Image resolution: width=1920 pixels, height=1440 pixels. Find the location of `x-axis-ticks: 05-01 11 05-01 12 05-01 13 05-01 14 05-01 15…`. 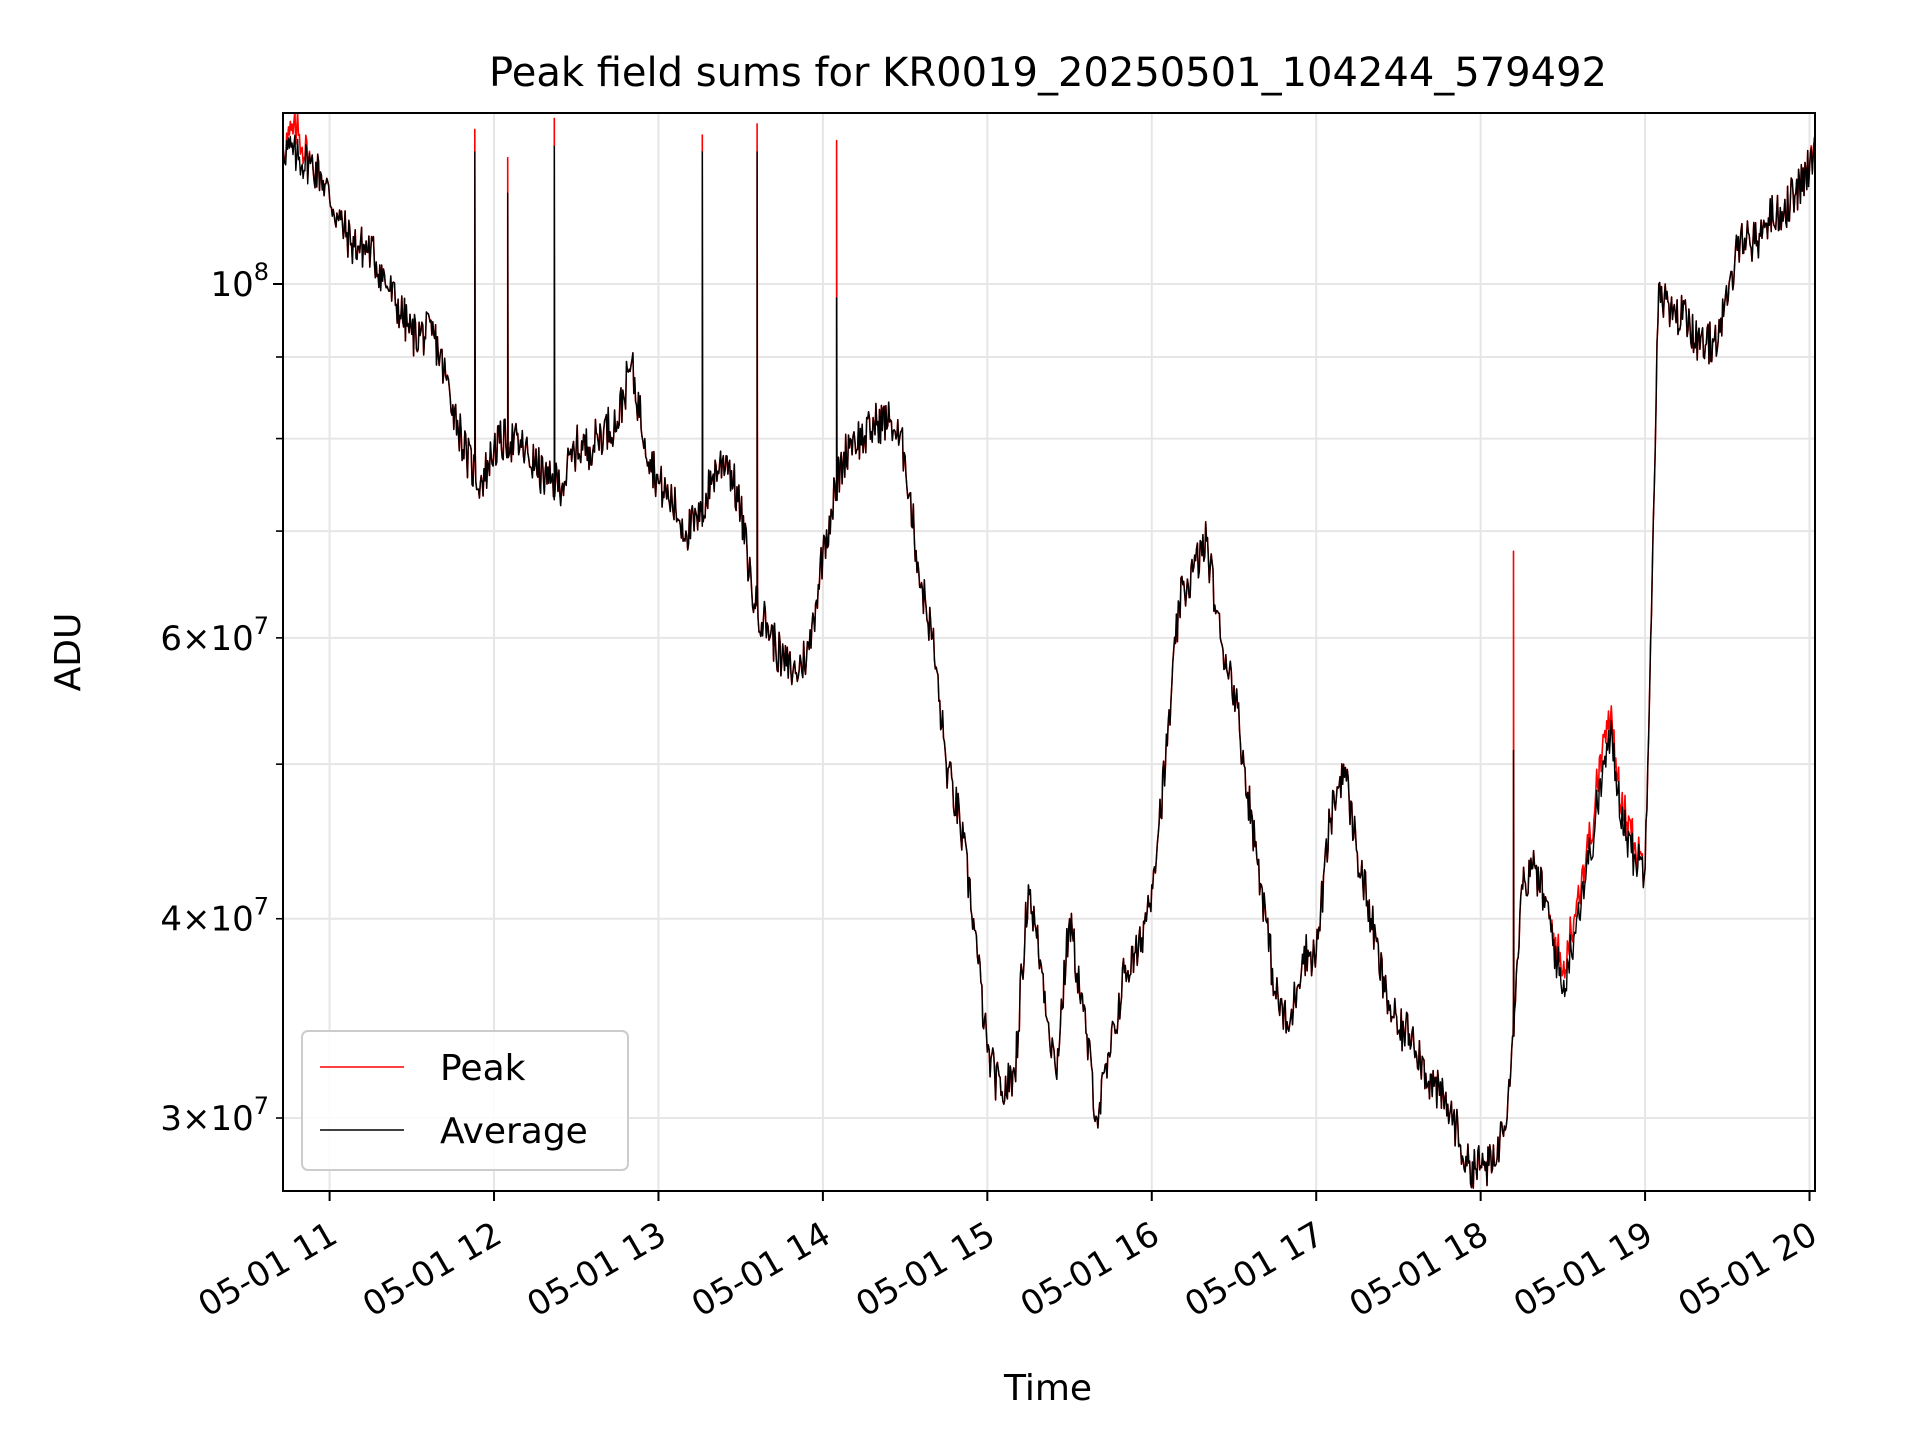

x-axis-ticks: 05-01 11 05-01 12 05-01 13 05-01 14 05-01 15… is located at coordinates (1008, 1258).